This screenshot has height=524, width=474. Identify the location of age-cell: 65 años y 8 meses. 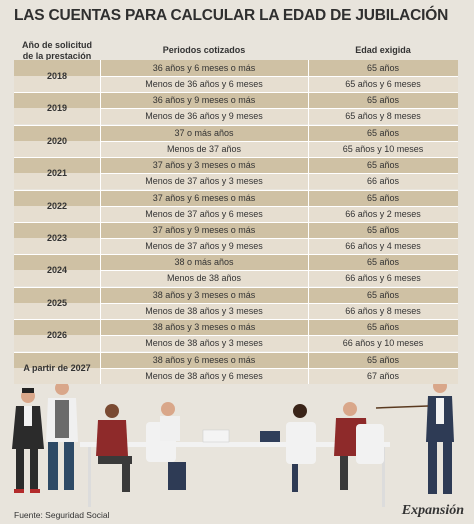
(383, 116).